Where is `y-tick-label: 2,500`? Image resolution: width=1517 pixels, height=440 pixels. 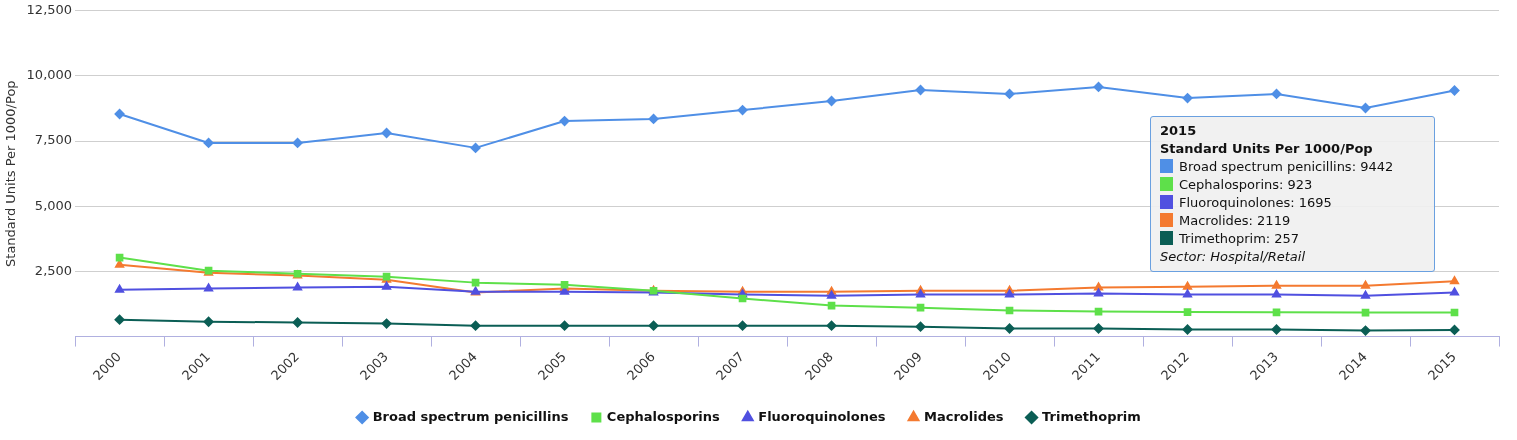 y-tick-label: 2,500 is located at coordinates (53, 270).